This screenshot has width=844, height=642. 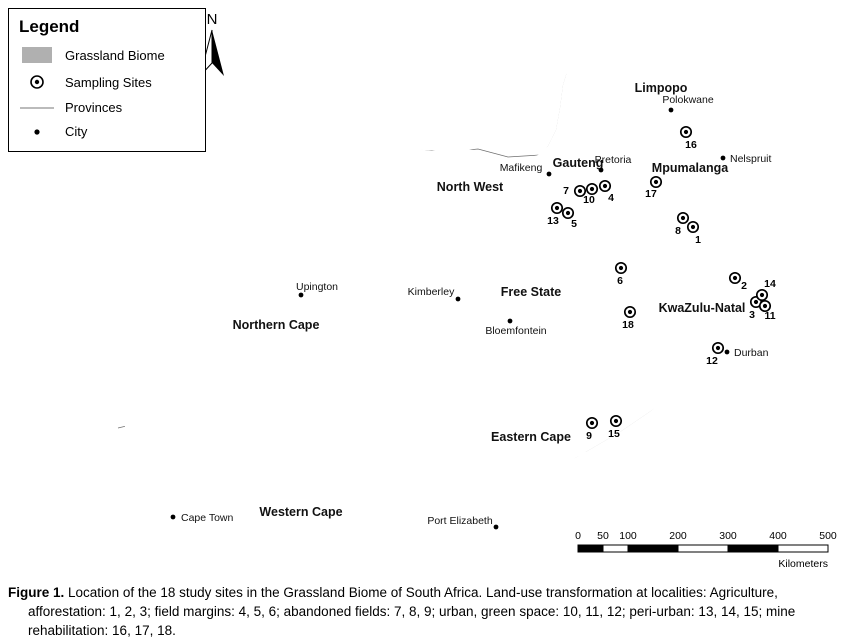 I want to click on sampling-site-2: 2, so click(x=737, y=281).